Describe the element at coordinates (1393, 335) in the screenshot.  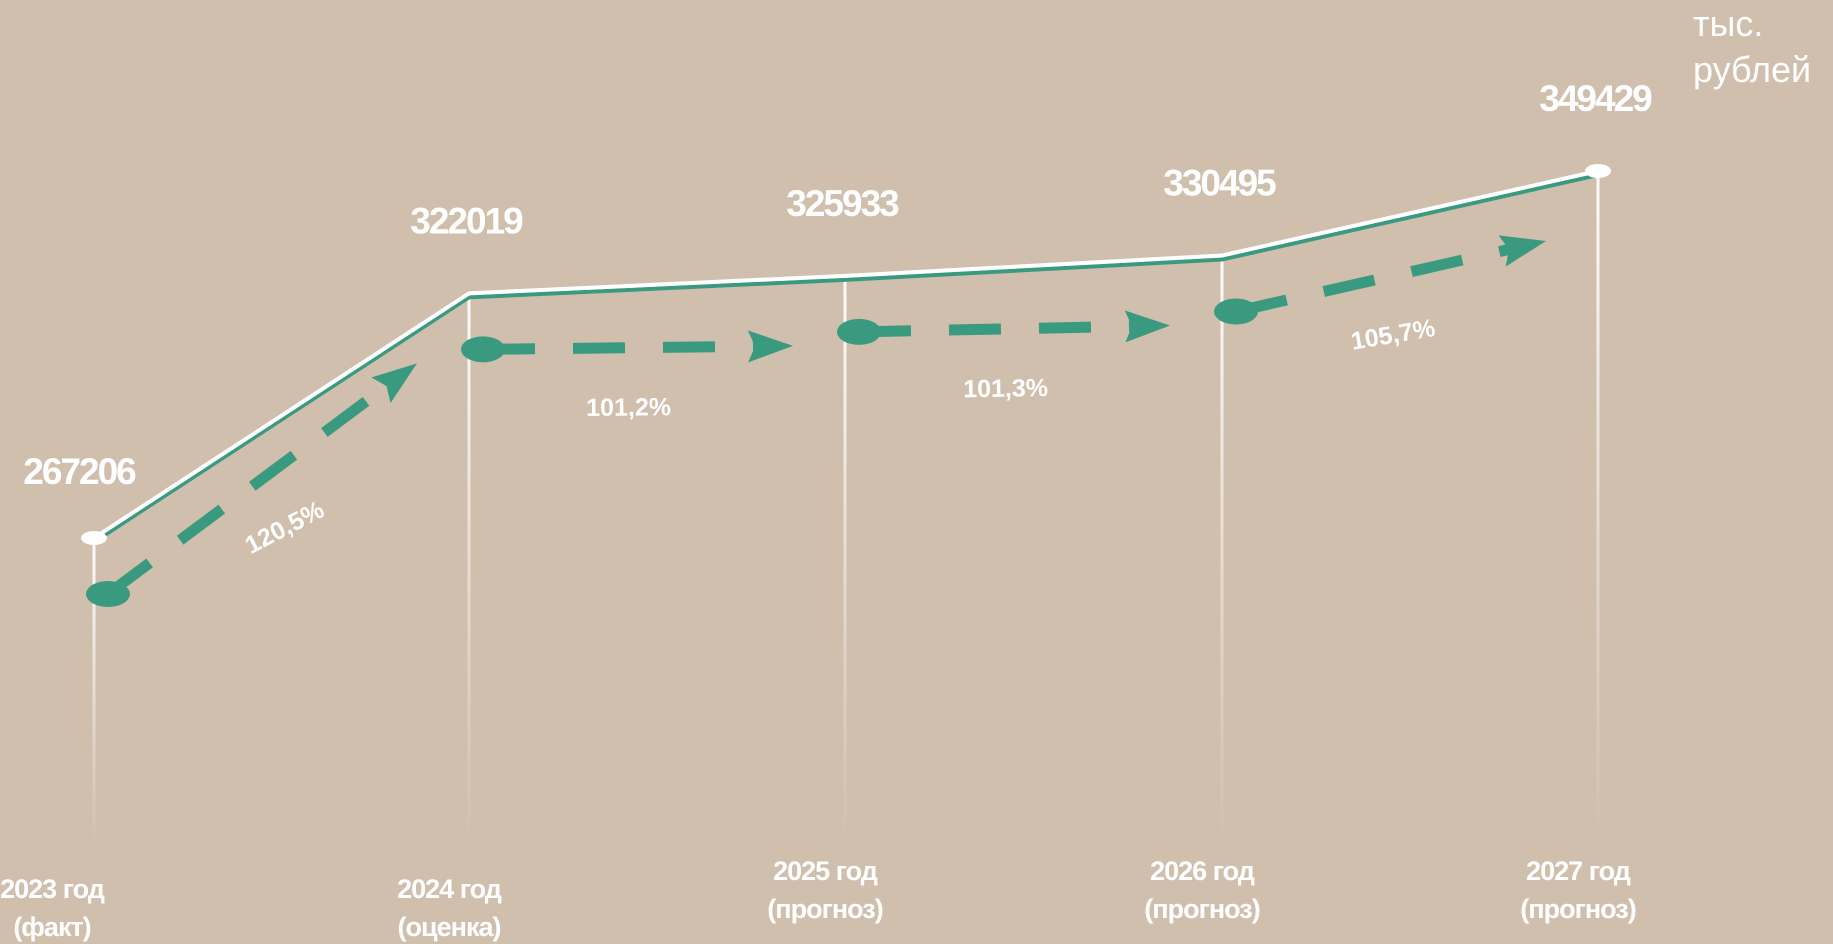
I see `growth-label: 105,7%` at that location.